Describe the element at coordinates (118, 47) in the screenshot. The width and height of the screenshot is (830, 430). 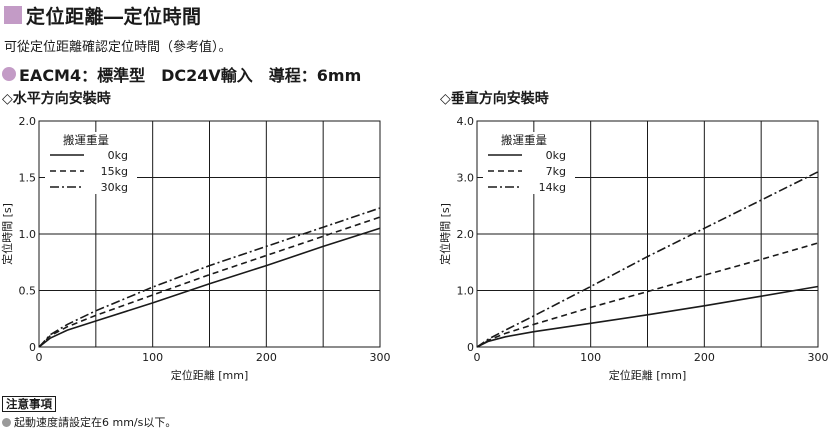
I see `page-subtitle: 可從定位距離確認定位時間（參考值）。` at that location.